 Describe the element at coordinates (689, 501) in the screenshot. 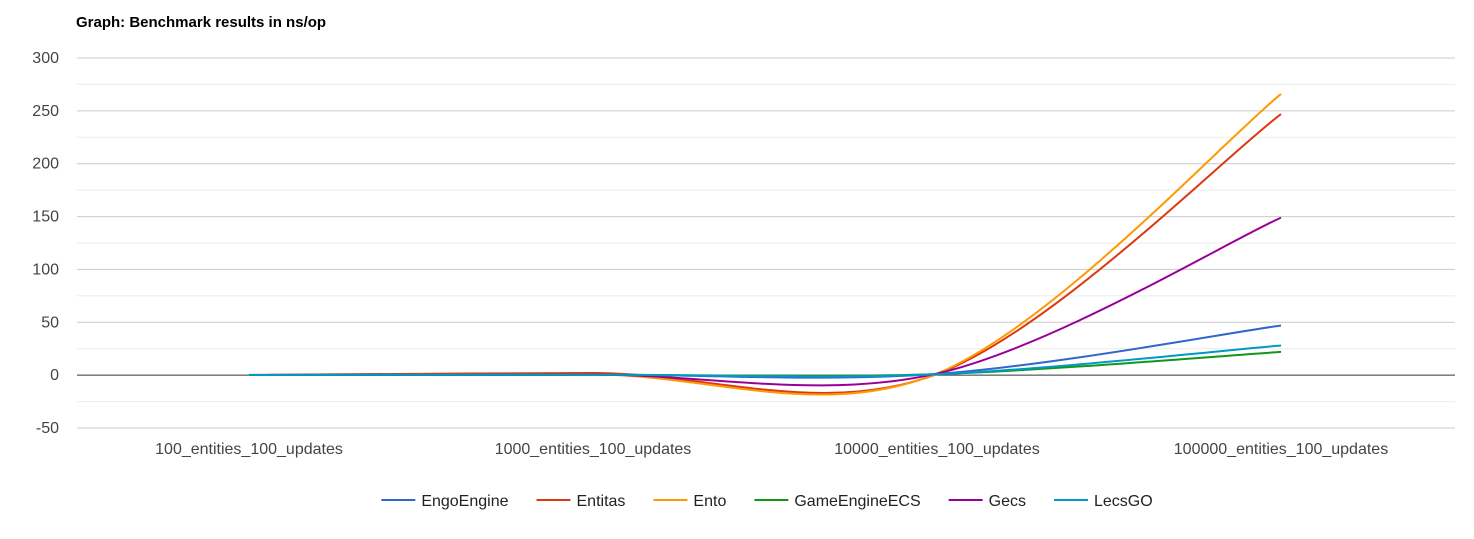

I see `legend-item-ento: Ento` at that location.